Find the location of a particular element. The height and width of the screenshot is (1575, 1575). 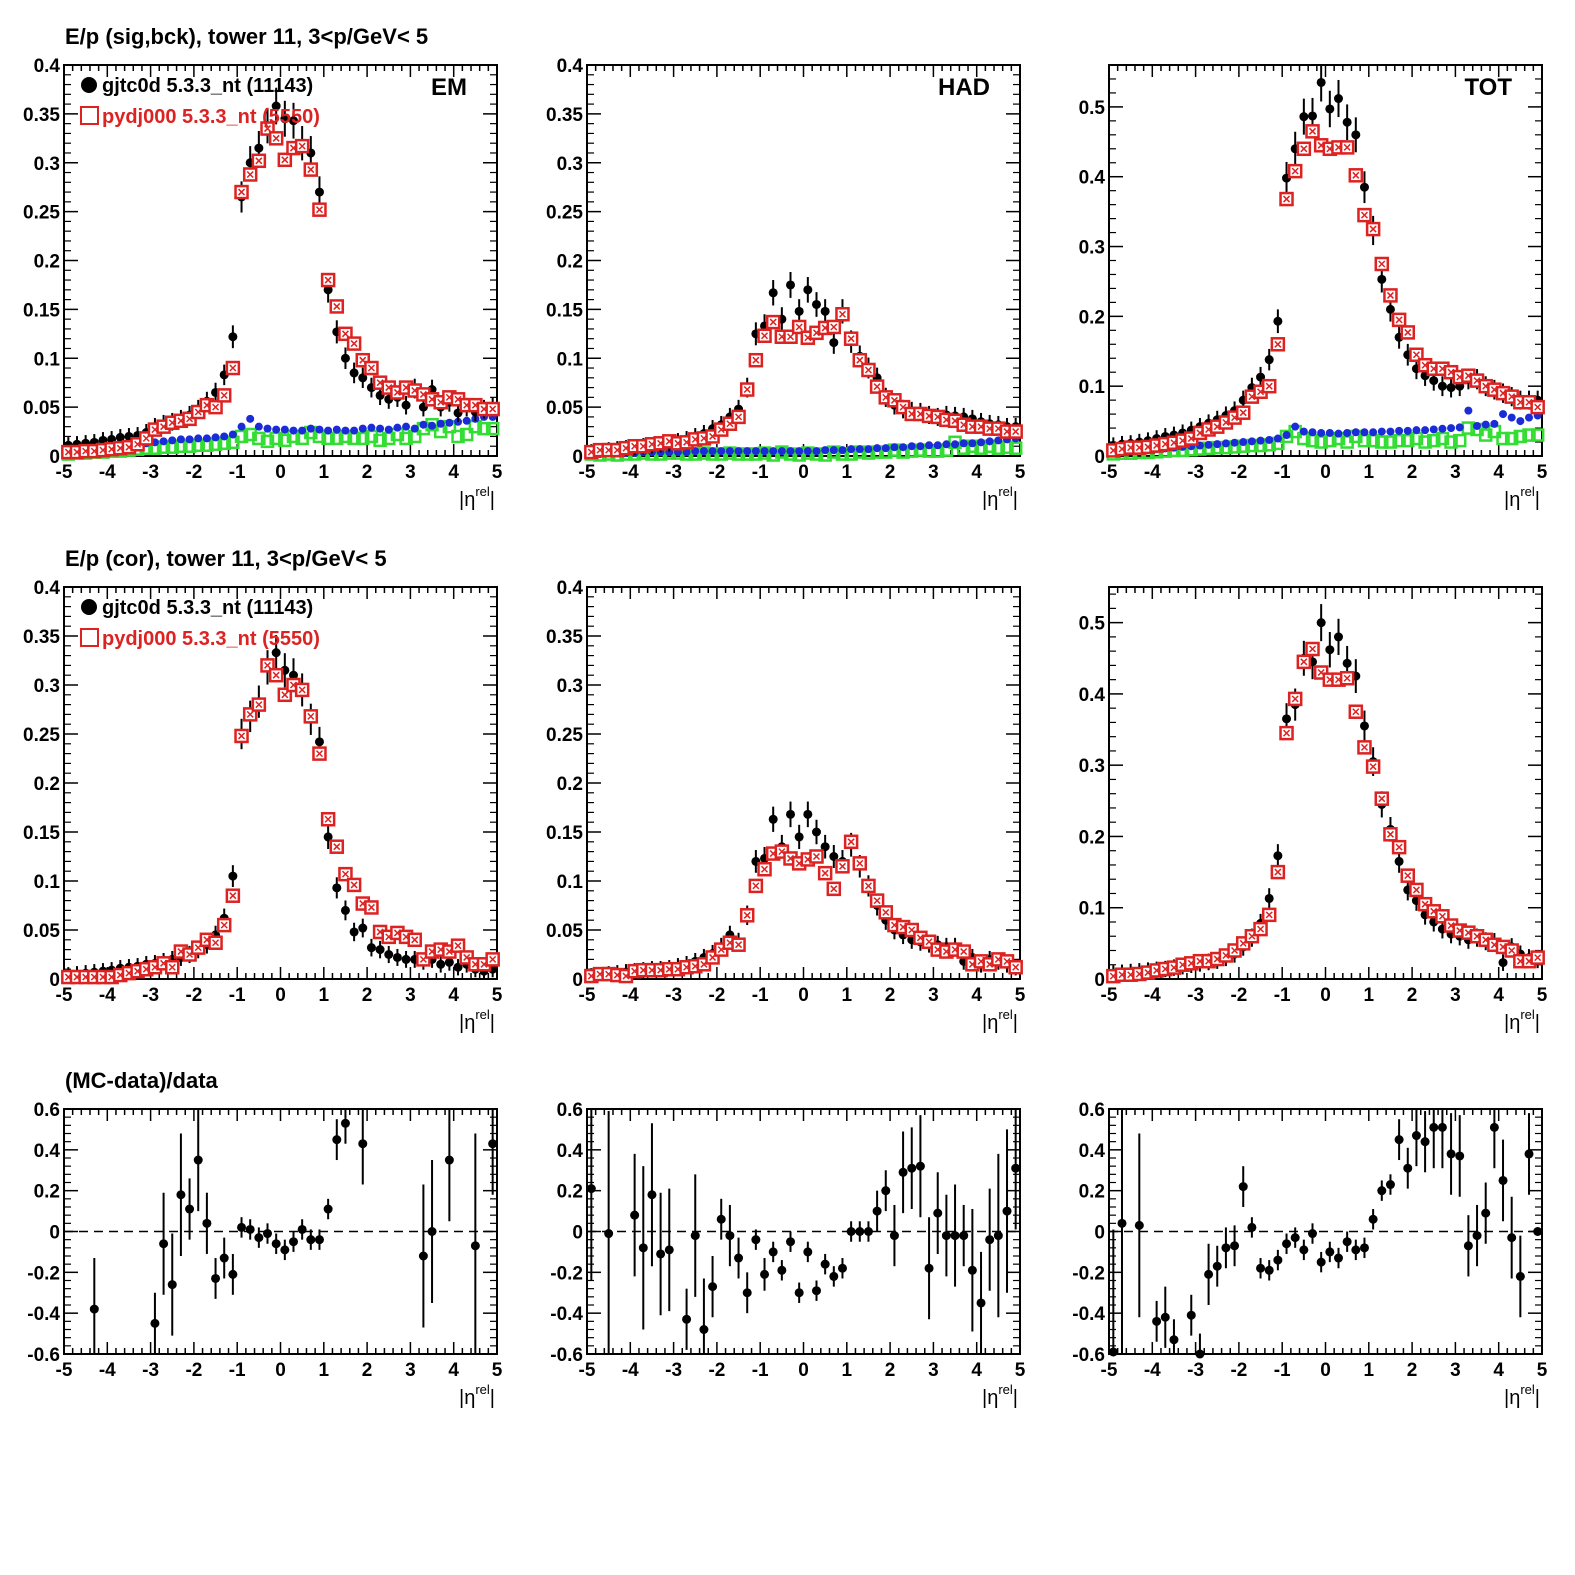

y-tick-label: 0.35 is located at coordinates (41, 637).